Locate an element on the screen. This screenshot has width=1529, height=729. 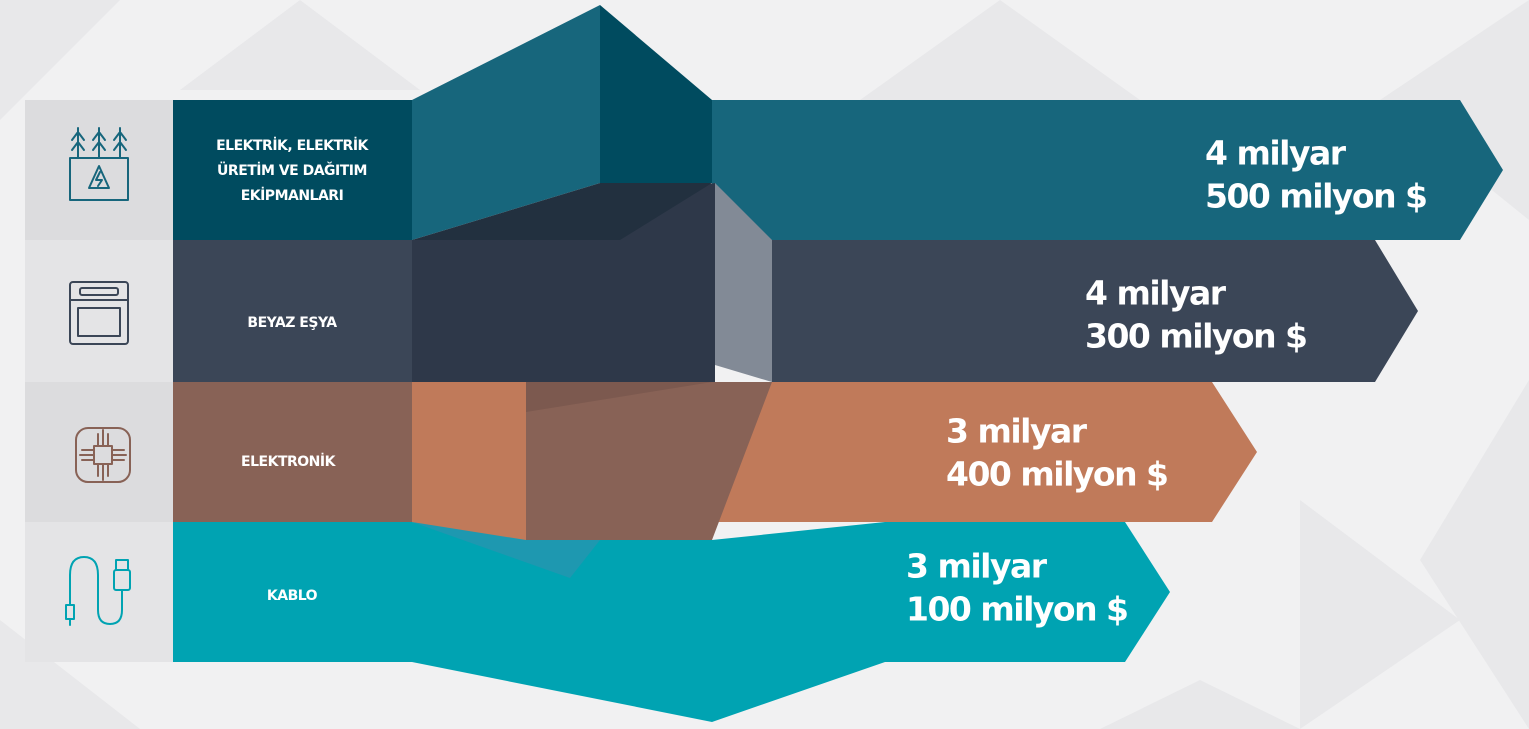
category-label: ÜRETİM VE DAĞITIM is located at coordinates (292, 170).